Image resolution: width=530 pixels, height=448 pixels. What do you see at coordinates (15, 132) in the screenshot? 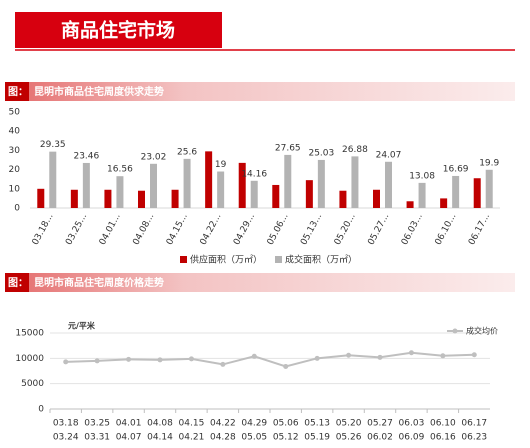
I see `y-tick-label: 40` at bounding box center [15, 132].